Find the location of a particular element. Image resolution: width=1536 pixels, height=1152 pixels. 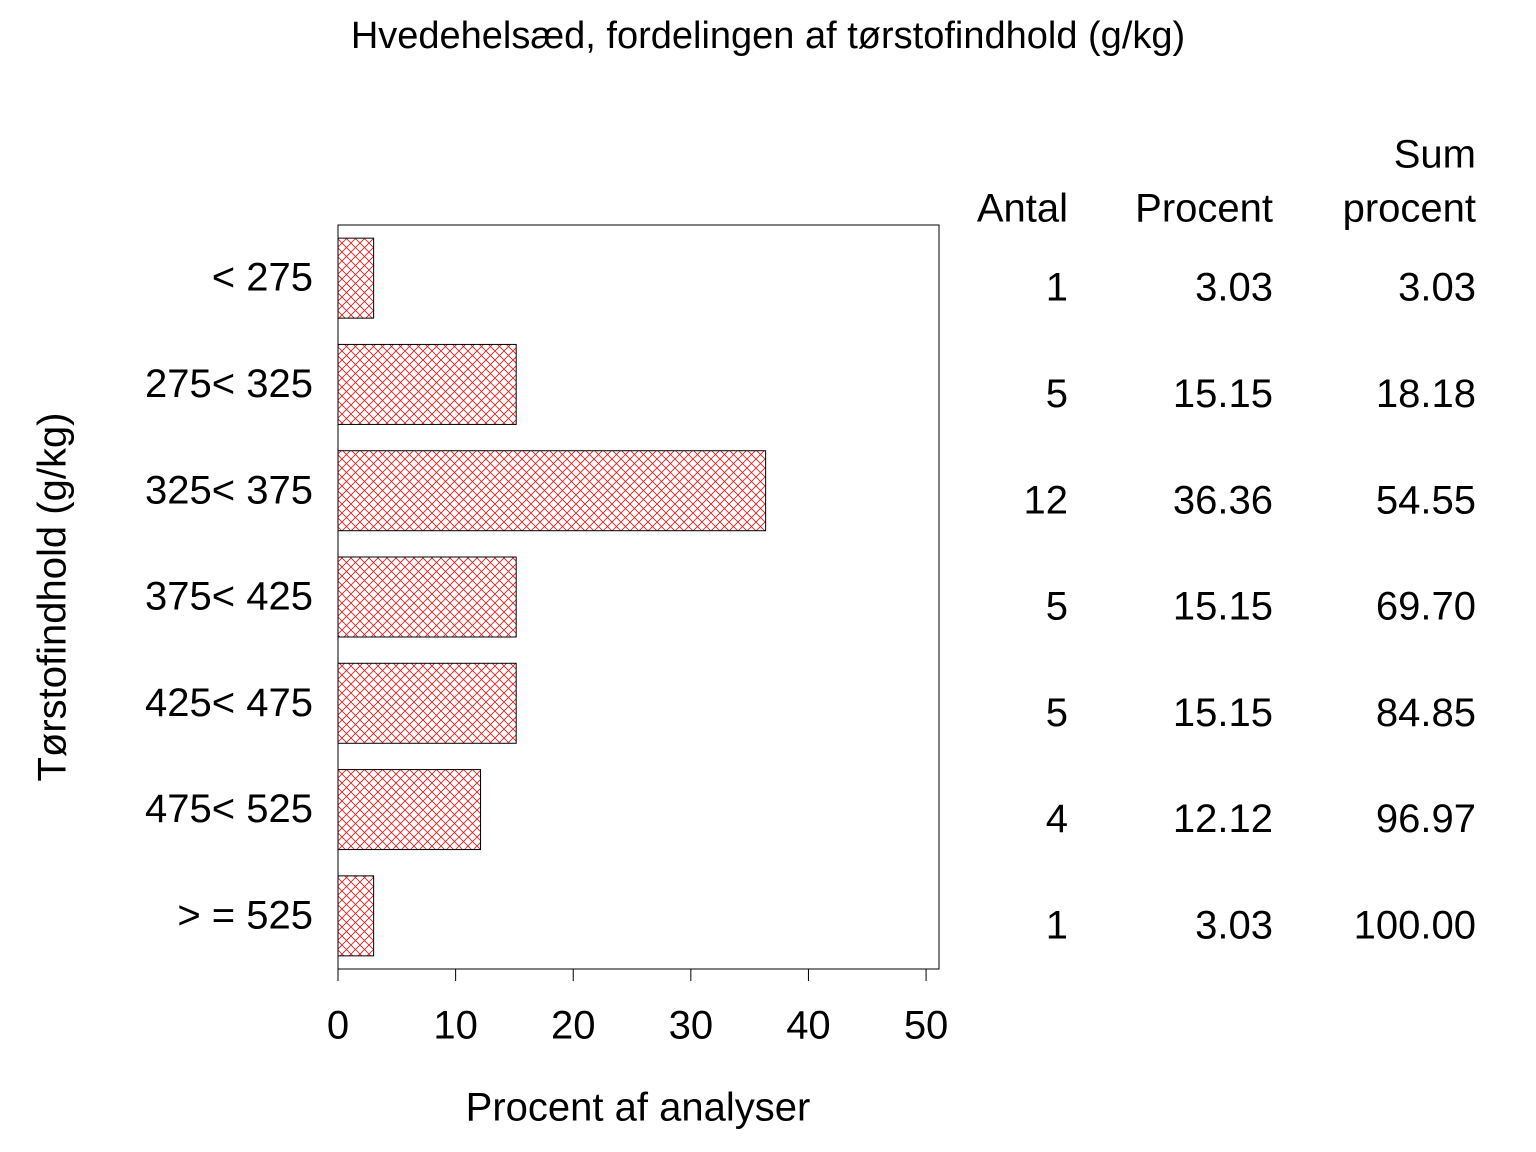

x-tick-label: 40 is located at coordinates (808, 1026).